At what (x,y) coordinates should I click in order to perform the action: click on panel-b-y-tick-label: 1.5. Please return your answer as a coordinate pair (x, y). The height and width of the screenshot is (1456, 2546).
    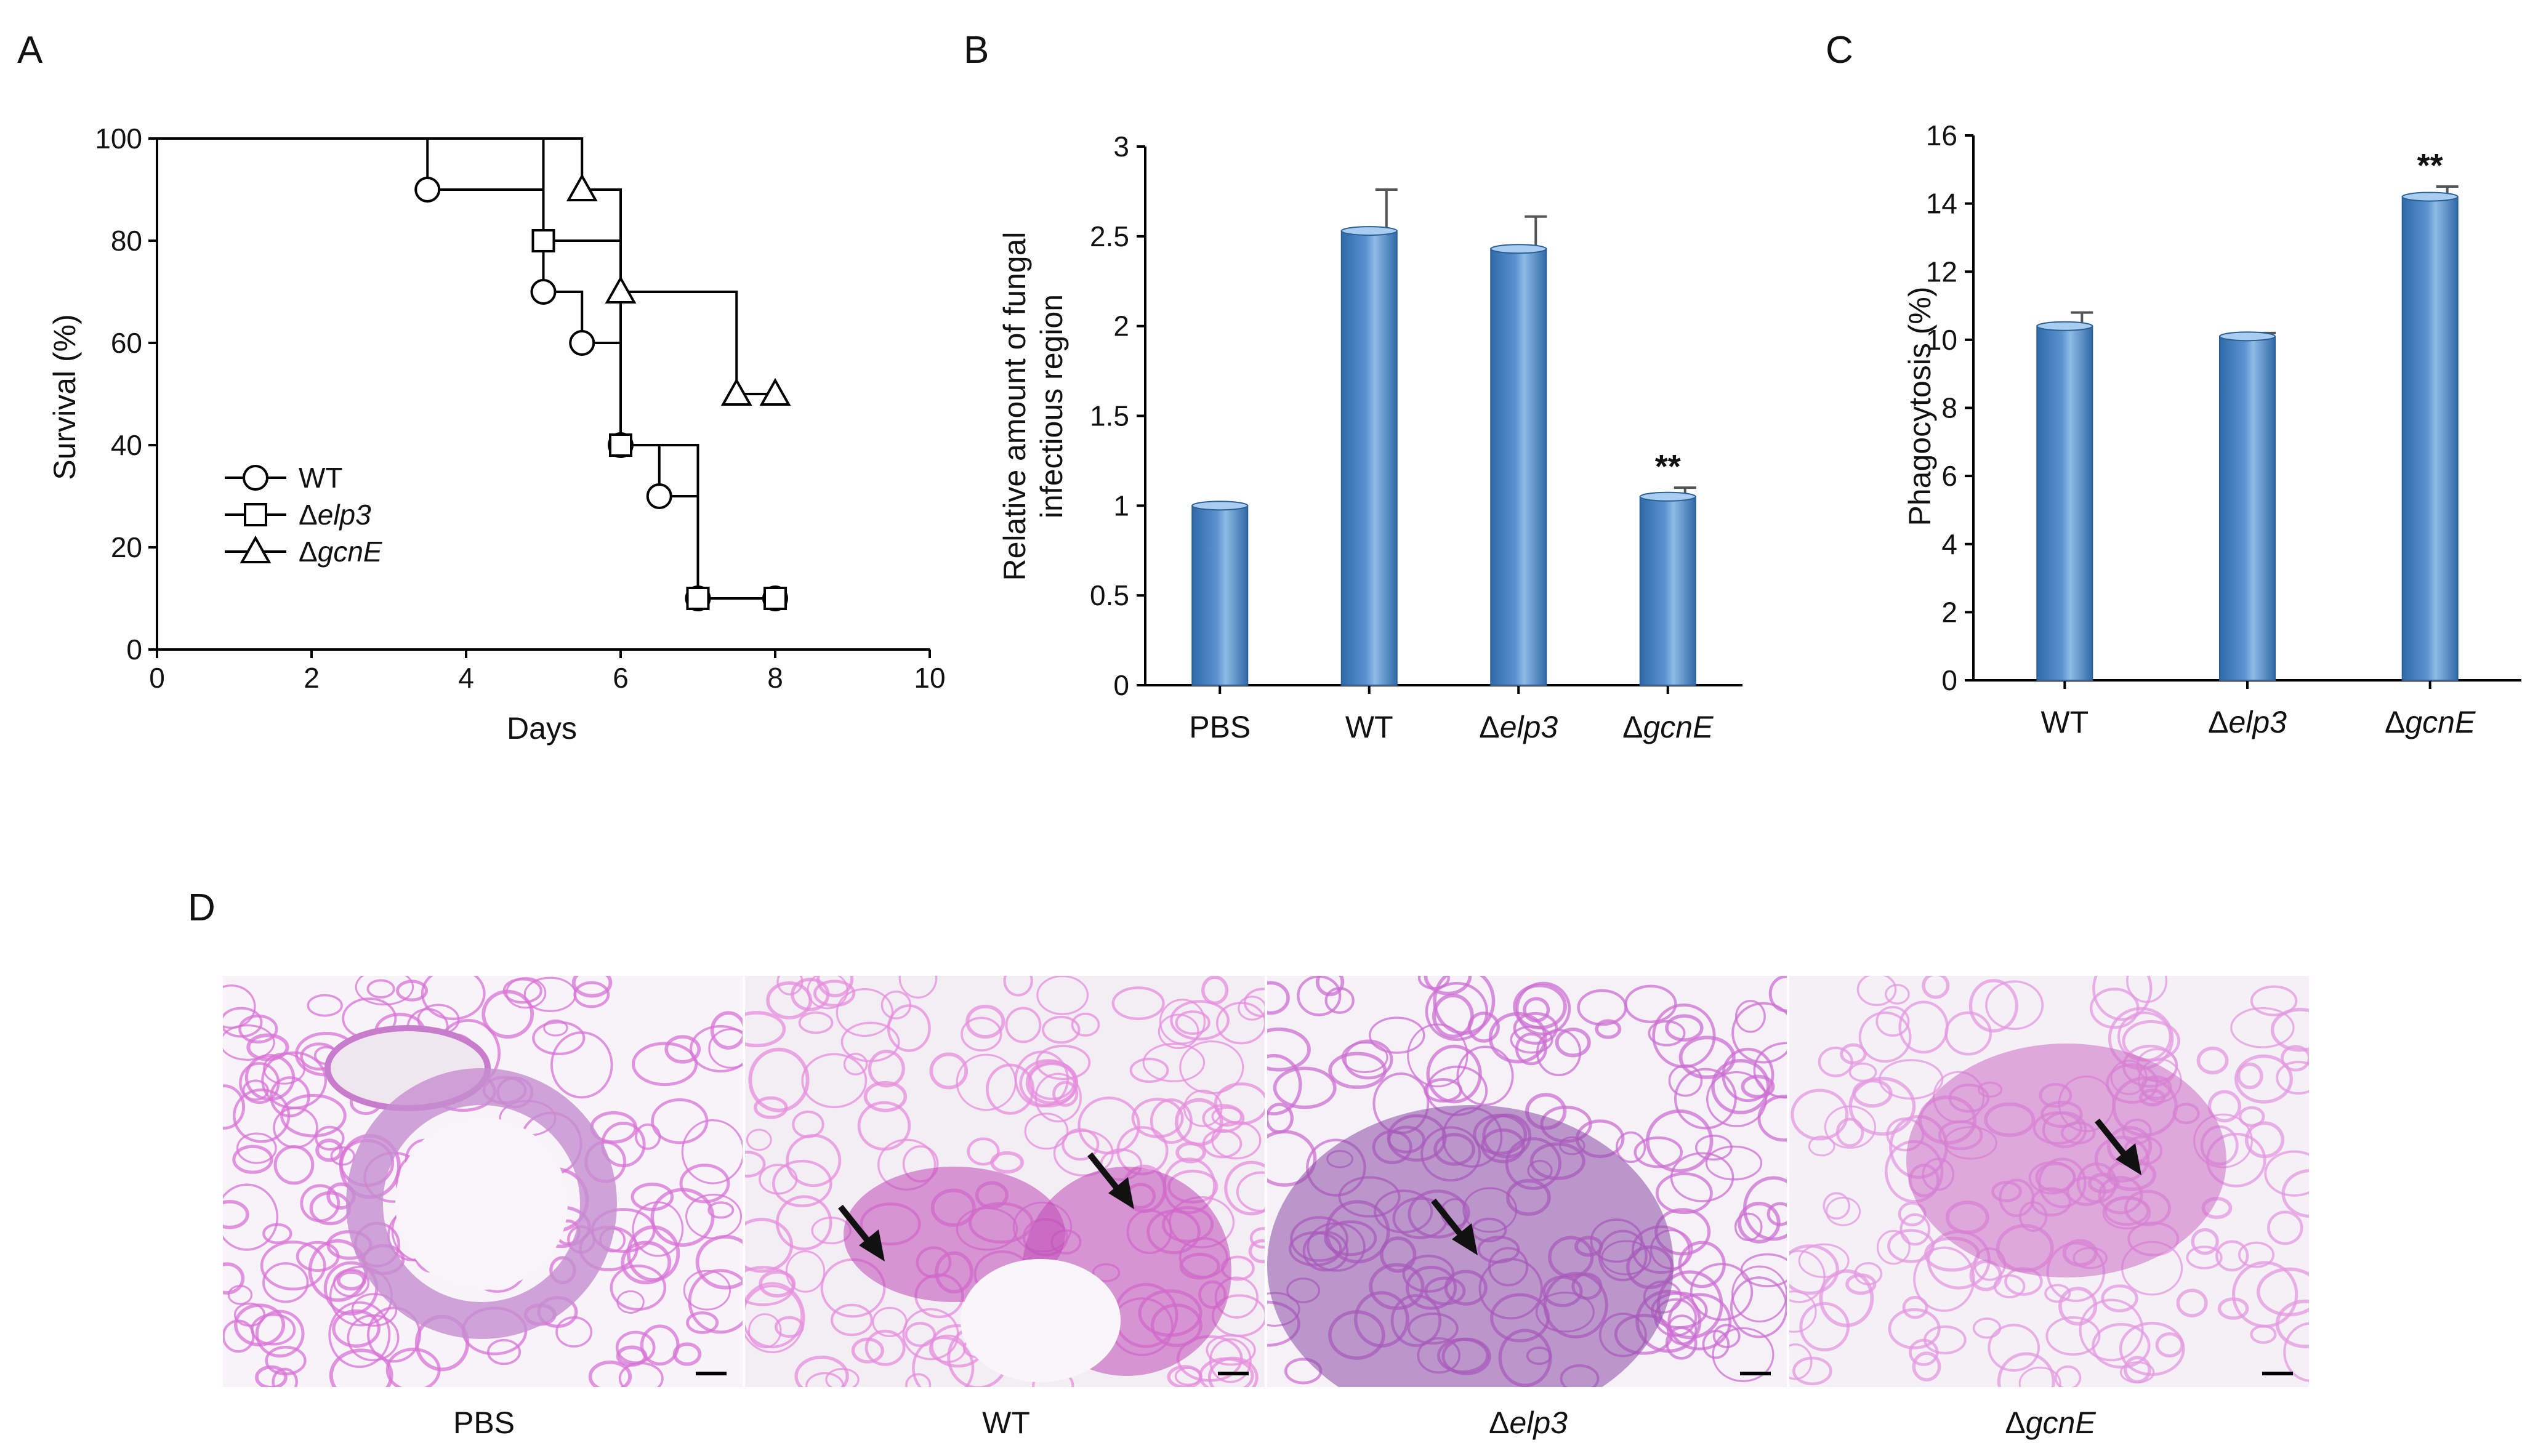
    Looking at the image, I should click on (1109, 416).